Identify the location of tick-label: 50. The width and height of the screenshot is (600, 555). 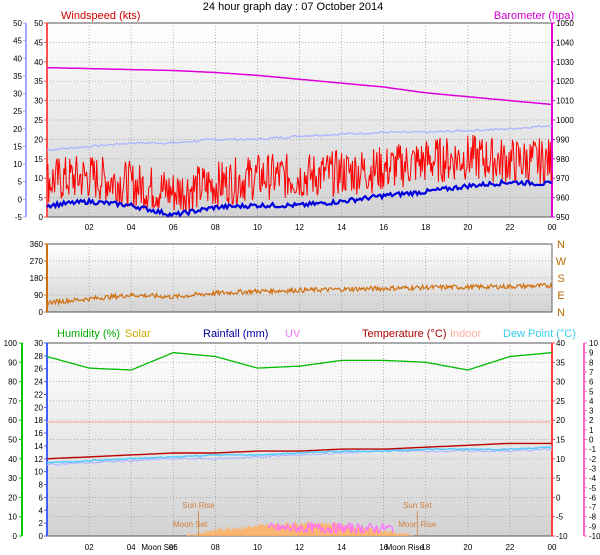
(17, 23).